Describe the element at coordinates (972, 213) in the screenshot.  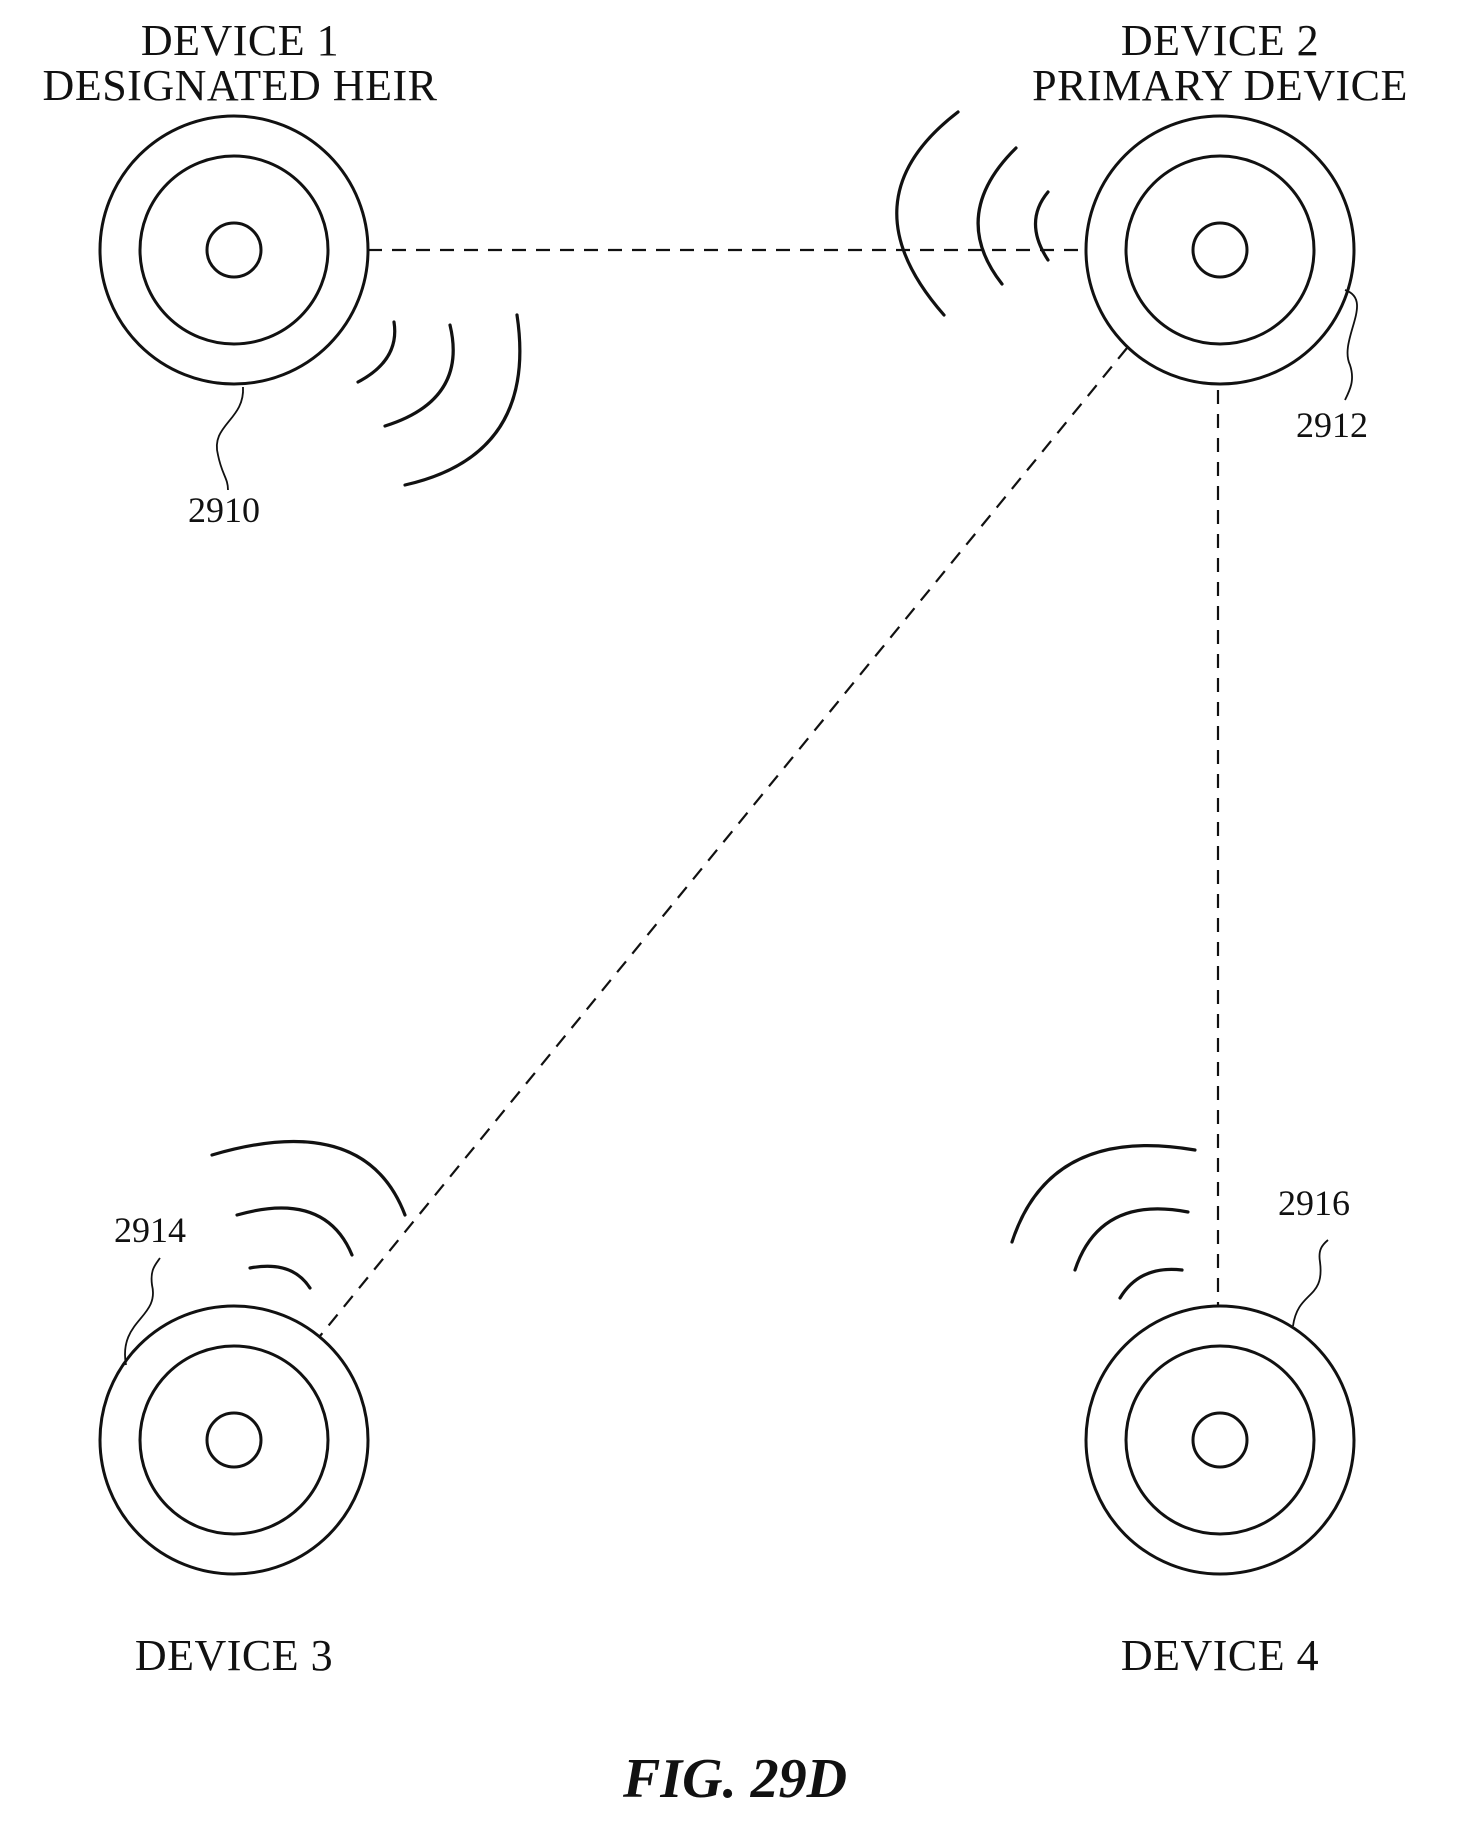
I see `device-2-signal-waves` at that location.